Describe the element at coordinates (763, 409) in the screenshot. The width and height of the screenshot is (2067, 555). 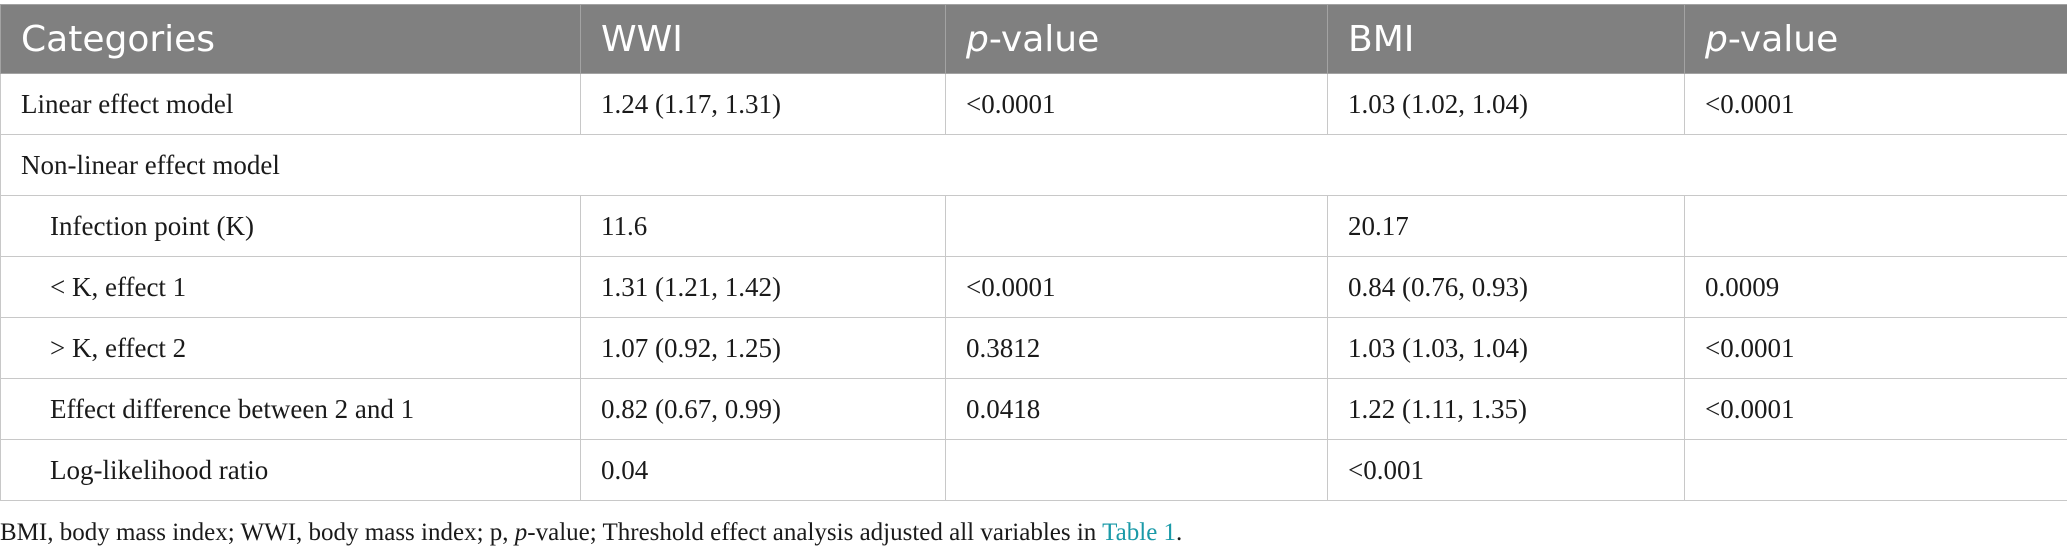
I see `table-cell: 0.82 (0.67, 0.99)` at that location.